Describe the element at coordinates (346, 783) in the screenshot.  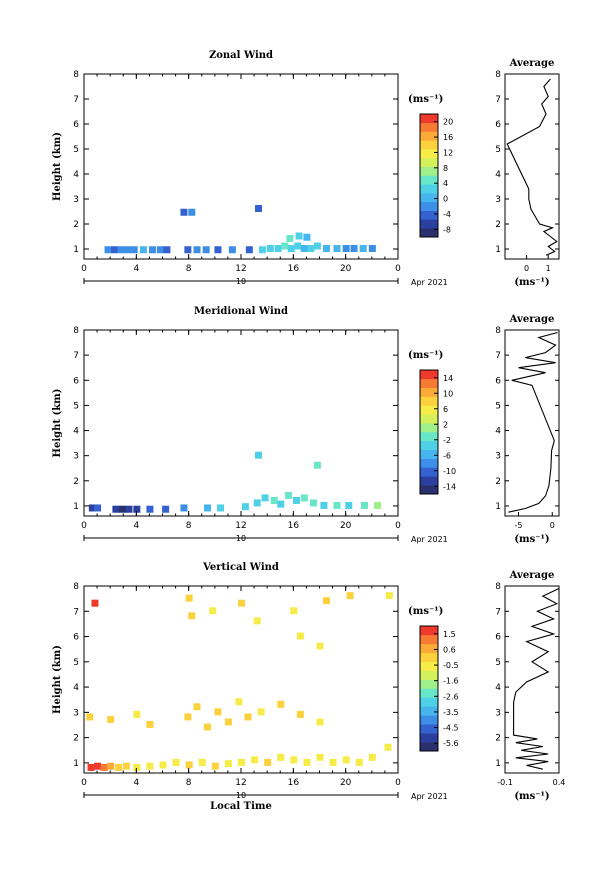
I see `x-tick-label: 20` at that location.